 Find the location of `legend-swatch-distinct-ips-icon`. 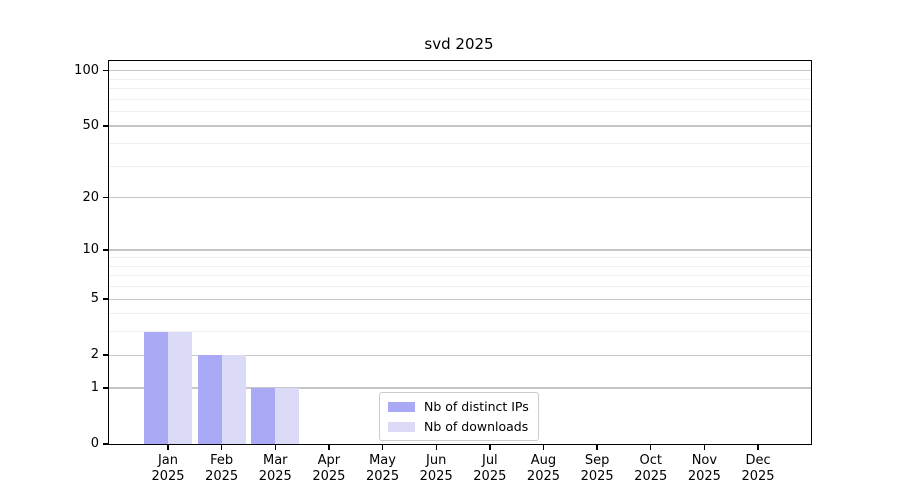

legend-swatch-distinct-ips-icon is located at coordinates (401, 406).